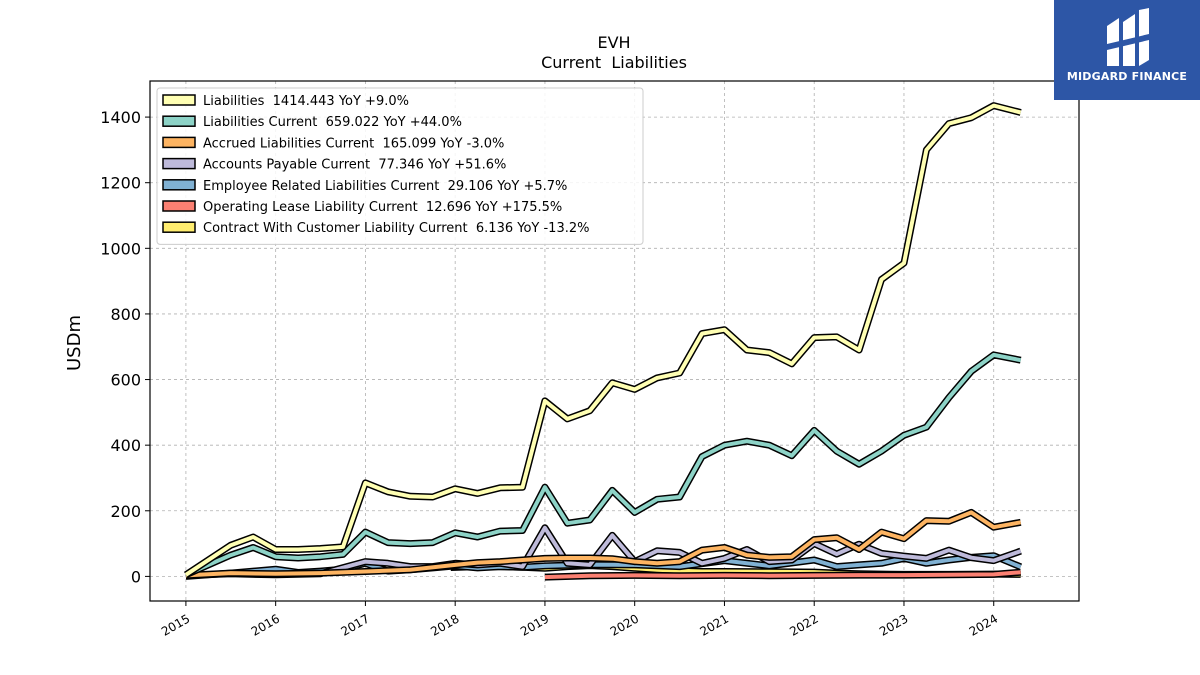 This screenshot has width=1200, height=675. What do you see at coordinates (120, 248) in the screenshot?
I see `y-tick-label-5: 1000` at bounding box center [120, 248].